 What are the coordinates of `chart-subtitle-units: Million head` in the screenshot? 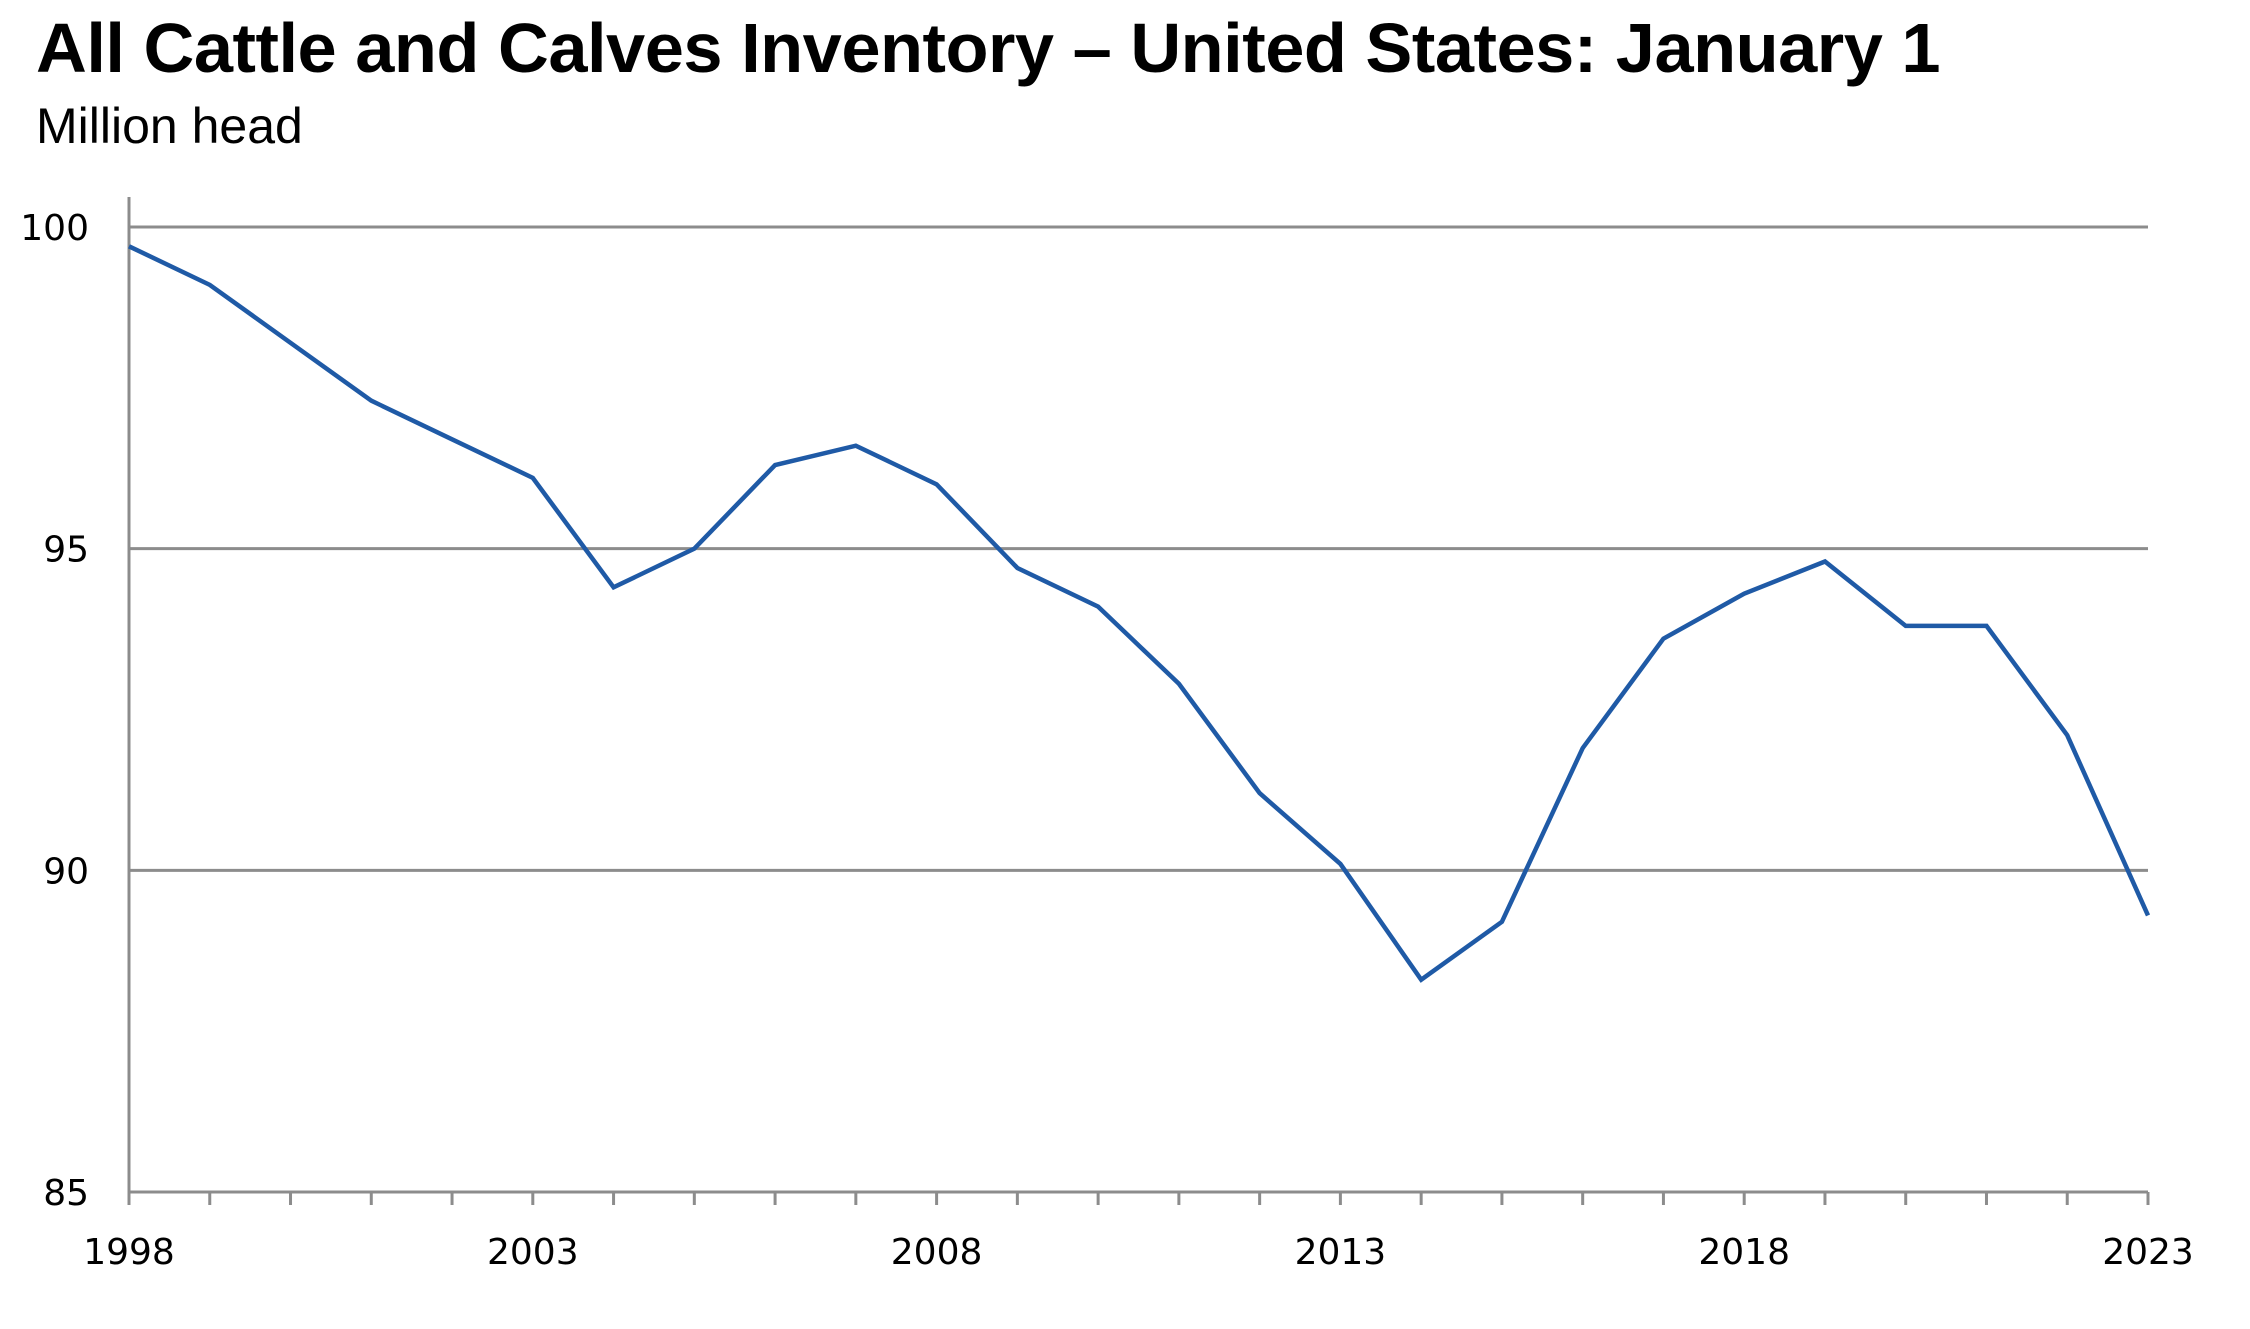 It's located at (169, 126).